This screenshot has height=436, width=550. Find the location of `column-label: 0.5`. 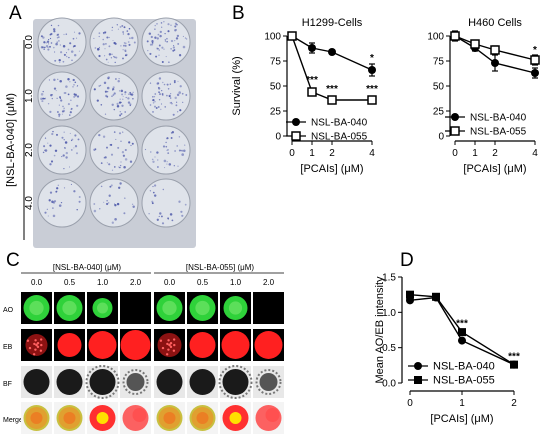

column-label: 0.5 is located at coordinates (203, 282).